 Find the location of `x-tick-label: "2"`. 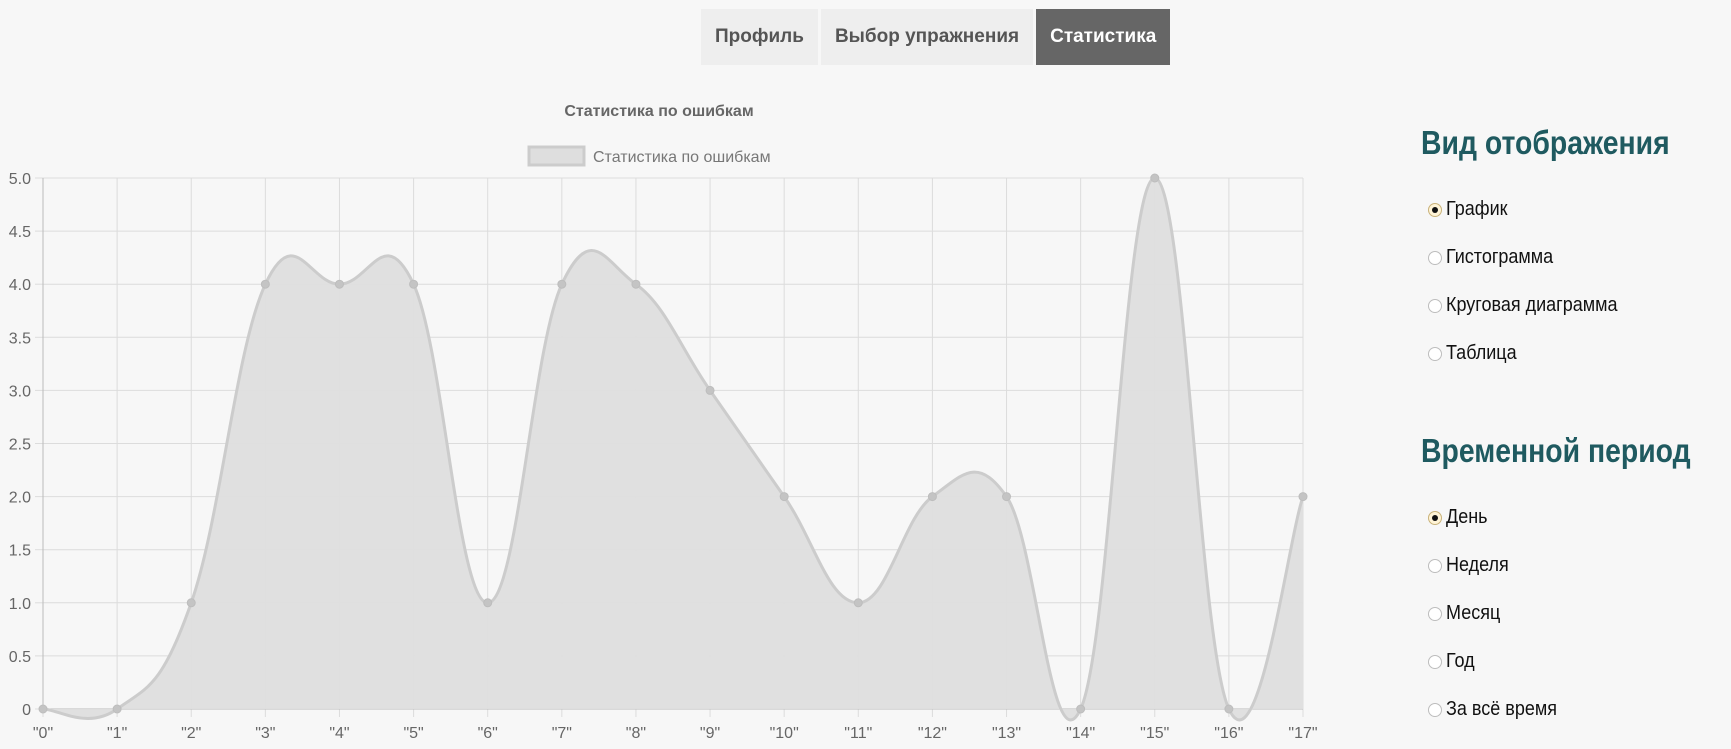

x-tick-label: "2" is located at coordinates (191, 733).